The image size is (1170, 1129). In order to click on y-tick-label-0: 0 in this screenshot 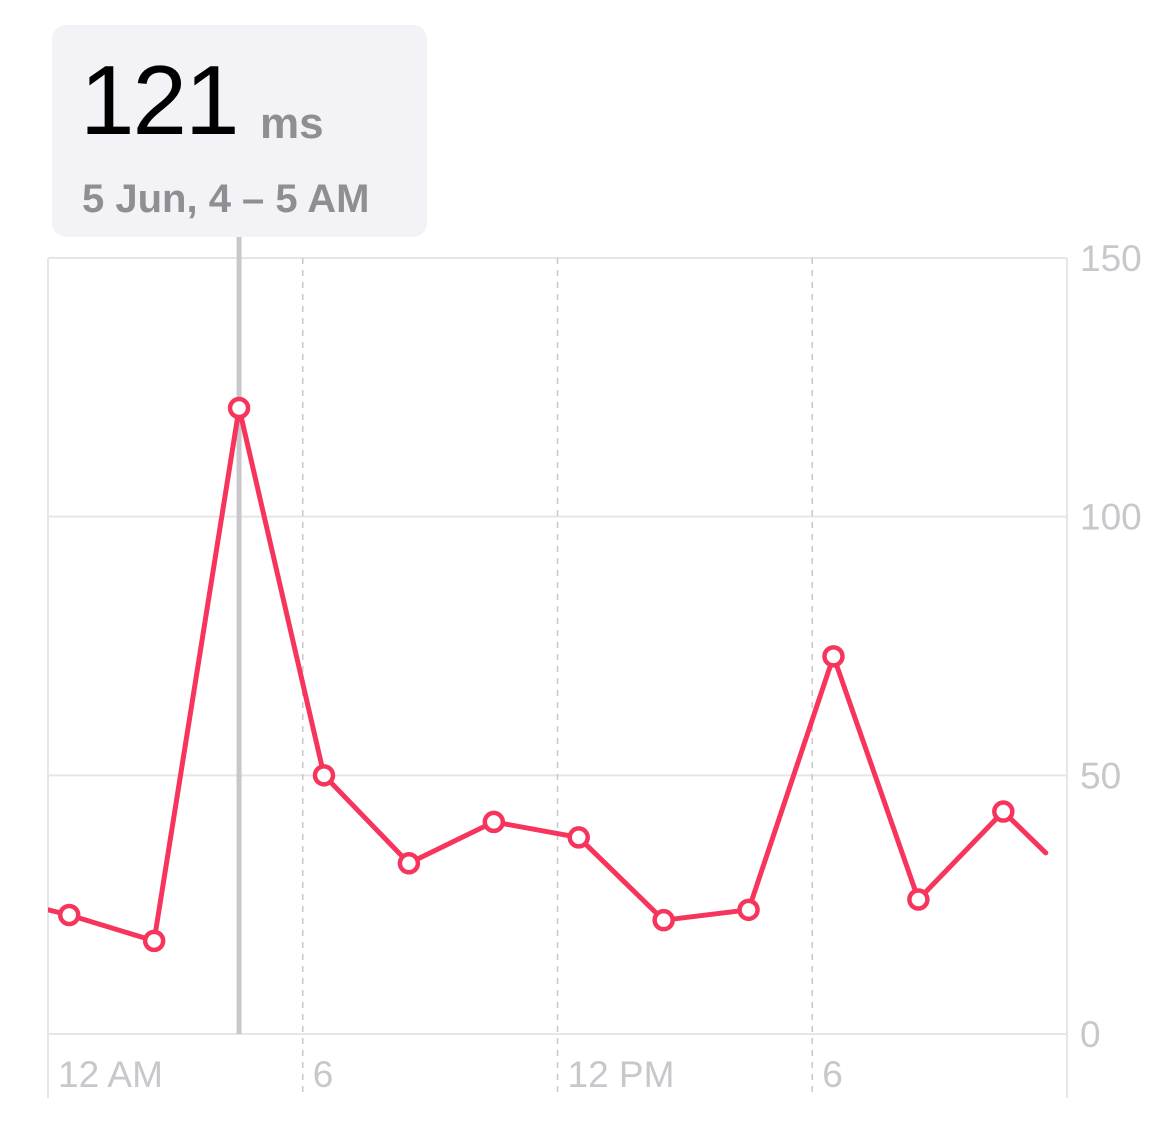, I will do `click(1090, 1034)`.